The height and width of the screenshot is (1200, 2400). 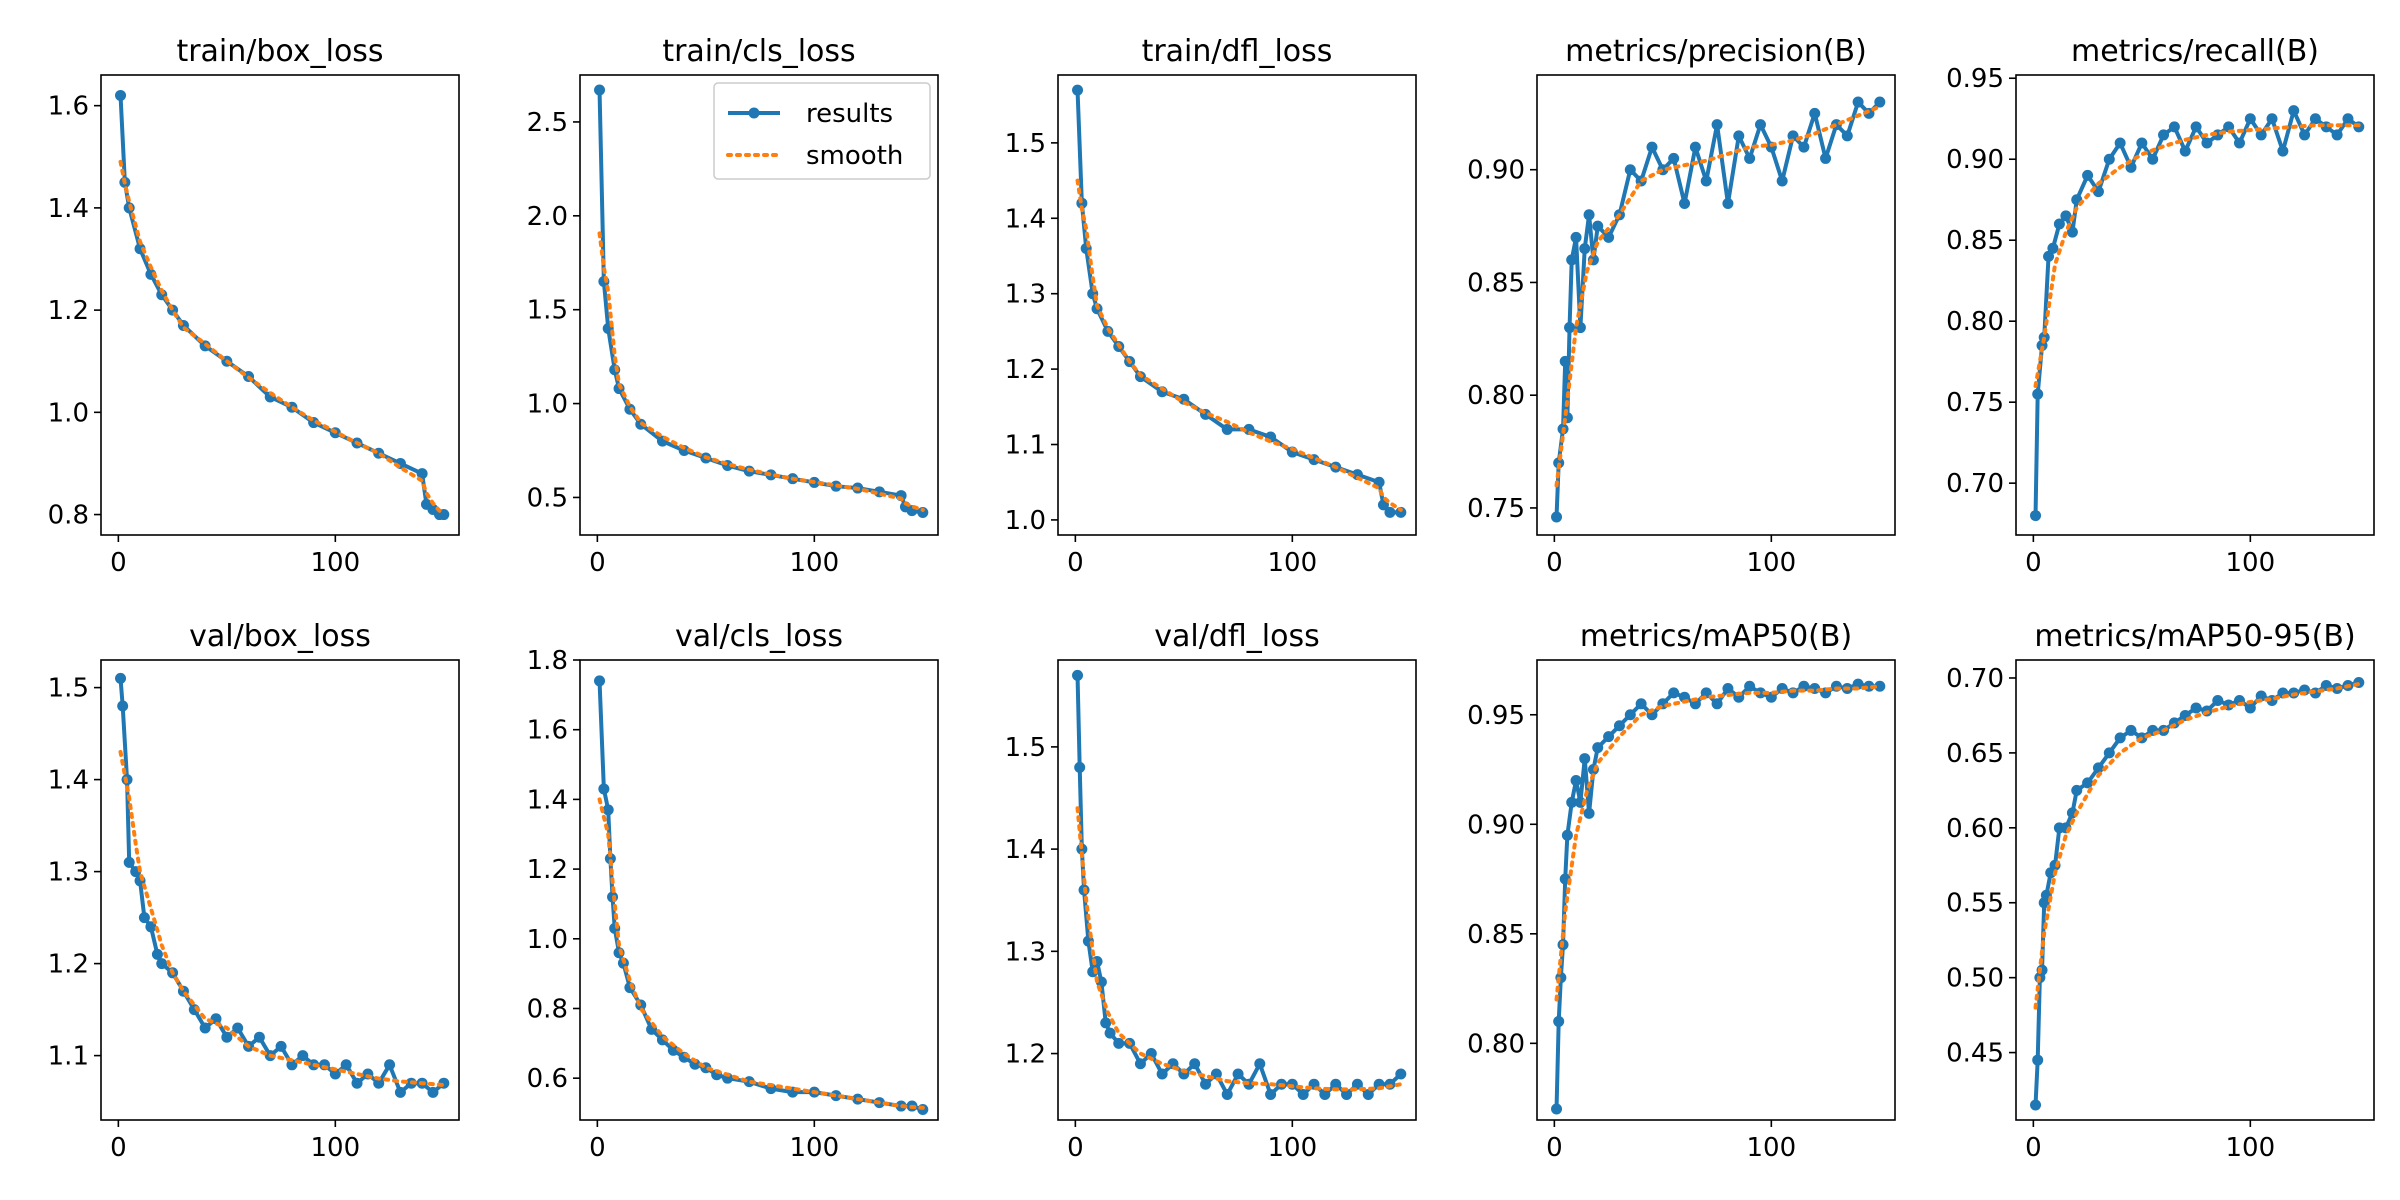 I want to click on y-tick-label: 0.45, so click(x=1975, y=1054).